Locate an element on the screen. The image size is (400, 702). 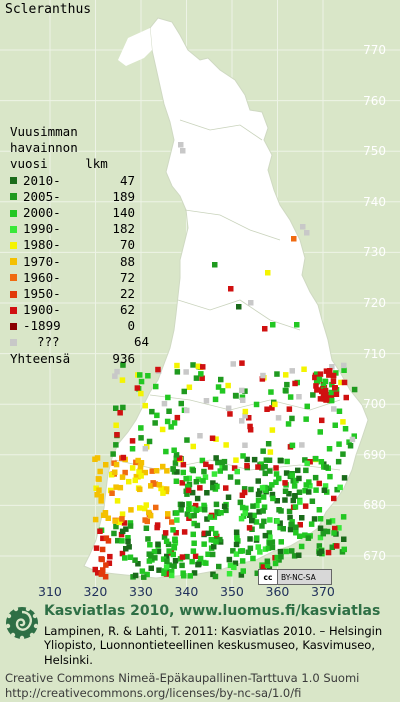
legend-swatch is located at coordinates (13, 343).